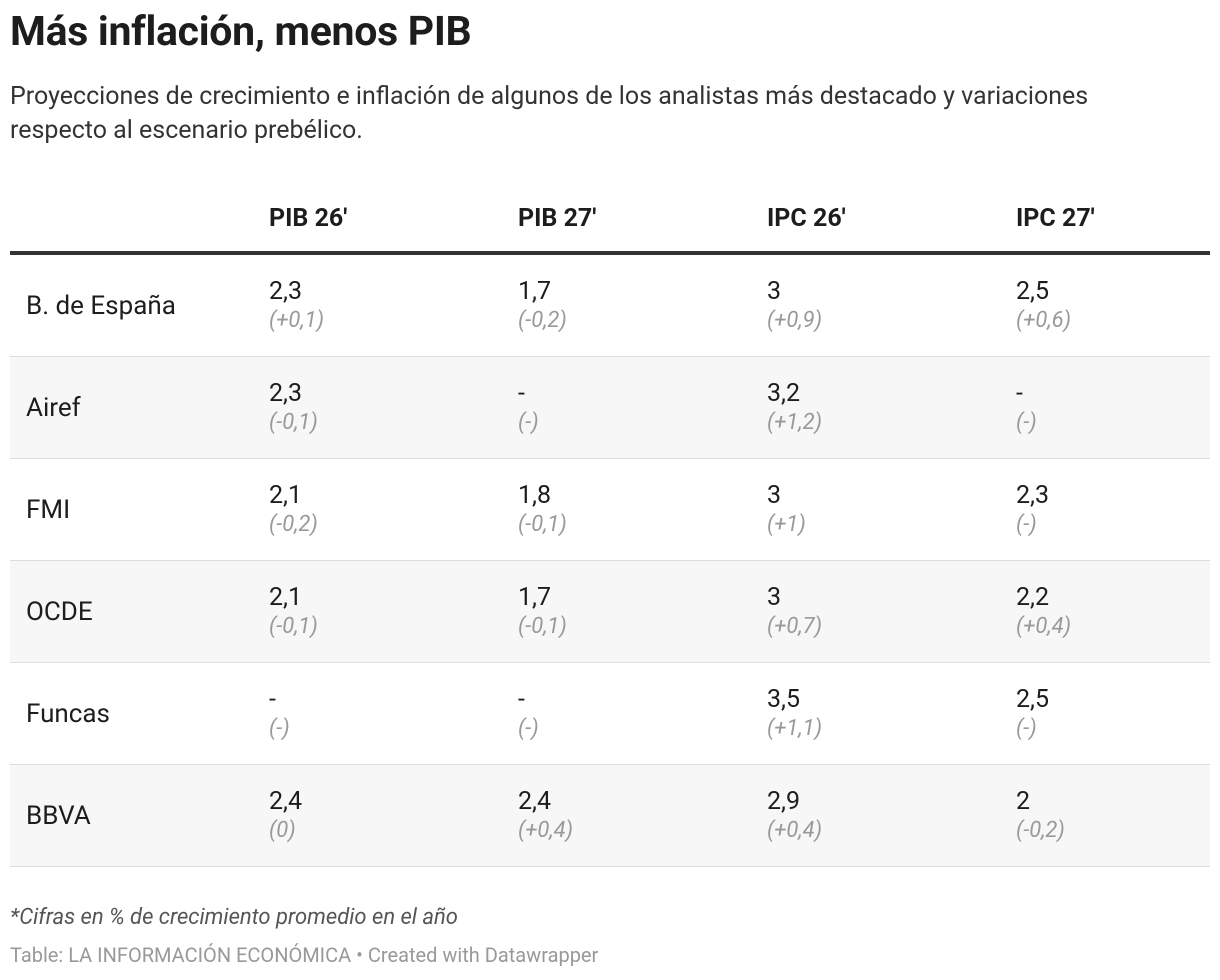 The height and width of the screenshot is (980, 1220). Describe the element at coordinates (1055, 218) in the screenshot. I see `column-header: IPC 27'` at that location.